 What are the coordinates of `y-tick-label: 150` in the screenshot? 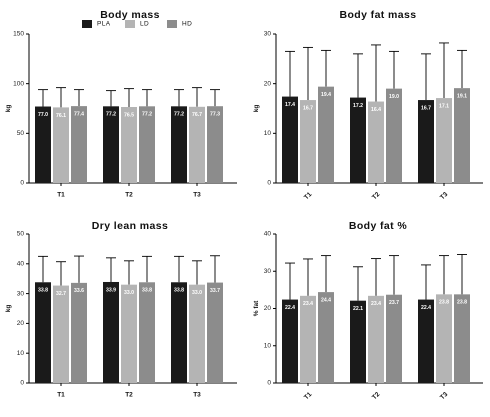 It's located at (18, 34).